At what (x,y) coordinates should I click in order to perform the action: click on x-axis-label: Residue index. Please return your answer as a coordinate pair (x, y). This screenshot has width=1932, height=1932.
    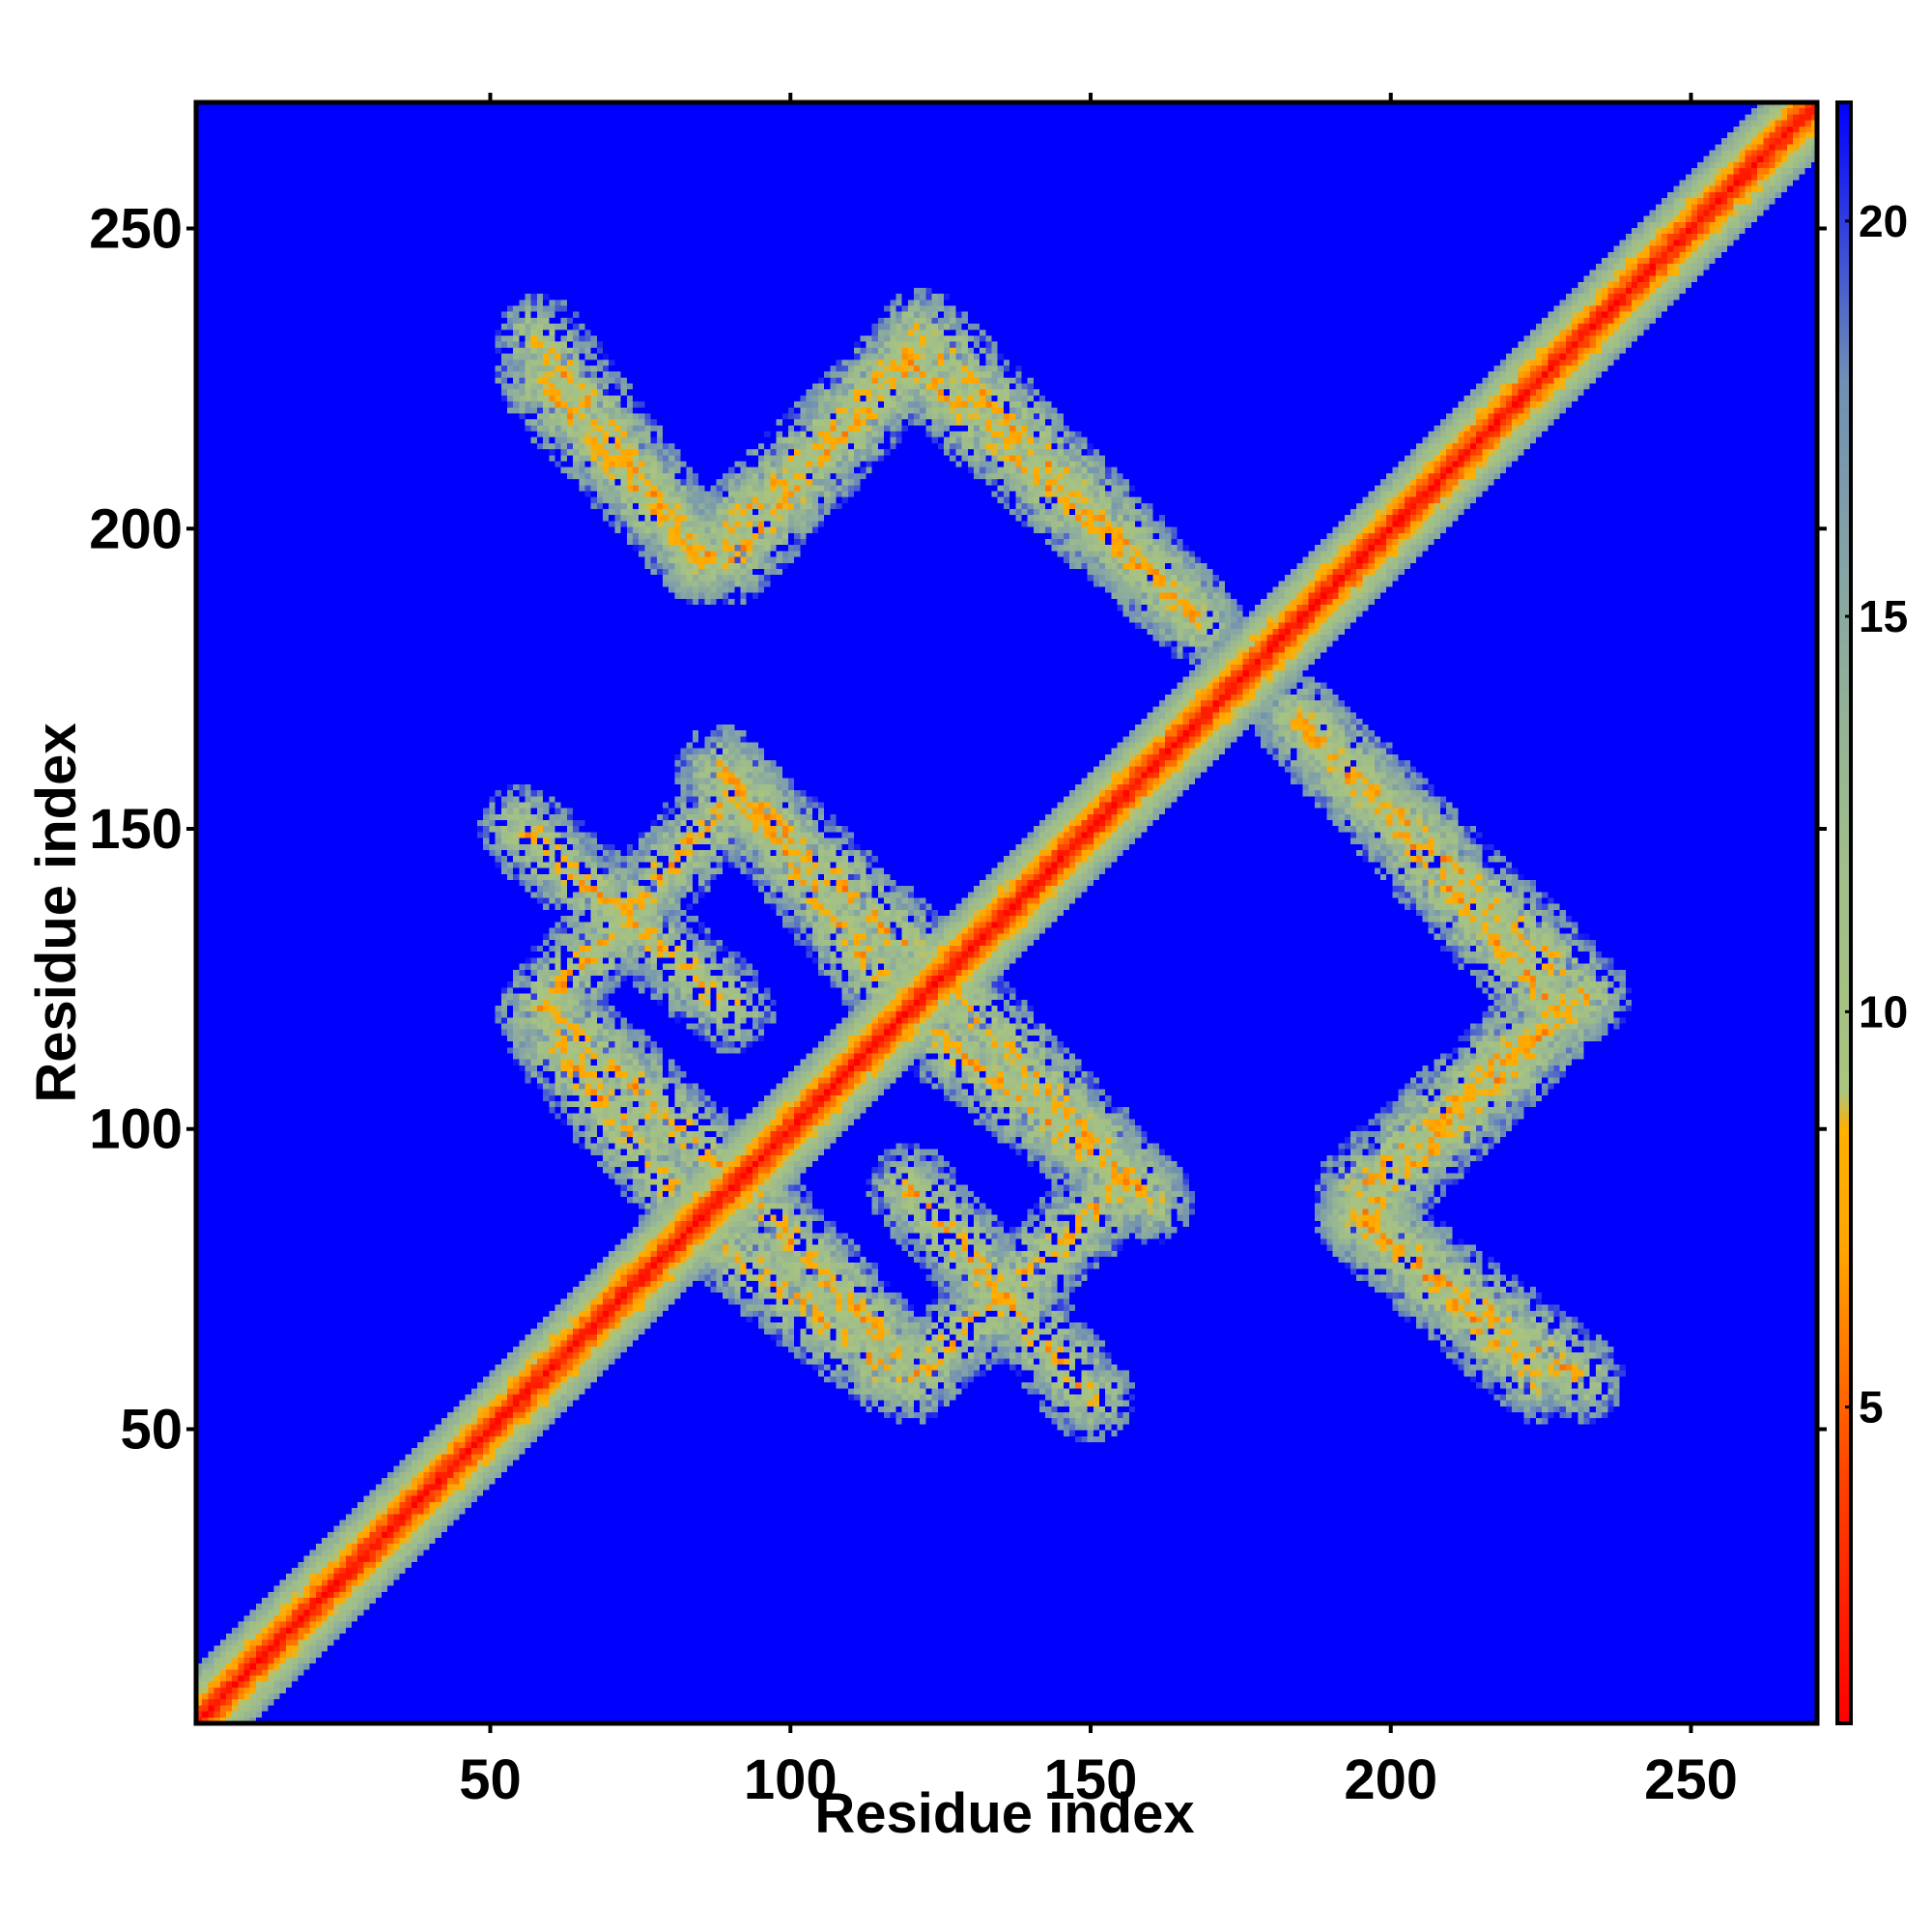
    Looking at the image, I should click on (1004, 1813).